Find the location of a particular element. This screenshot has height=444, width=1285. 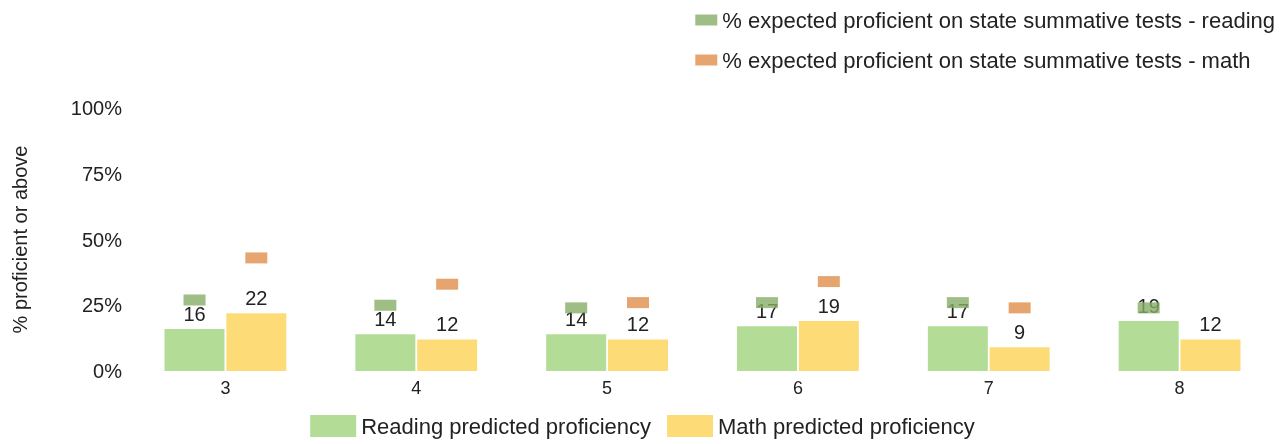

y-tick-label: 25% is located at coordinates (102, 305).